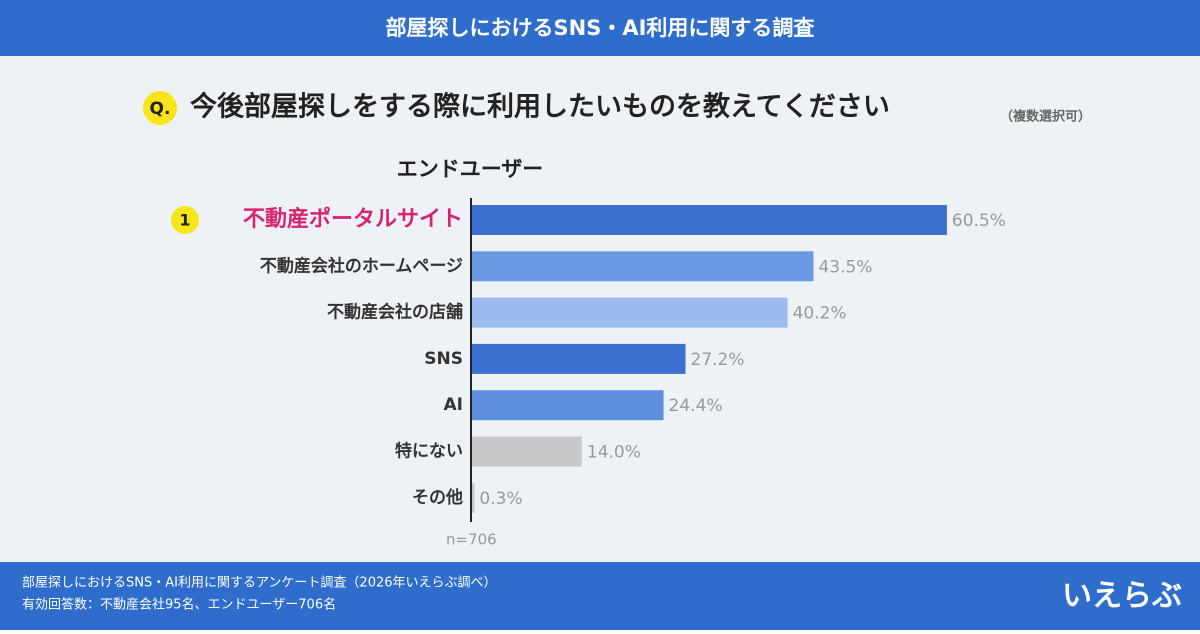  I want to click on value-label: 60.5%, so click(979, 221).